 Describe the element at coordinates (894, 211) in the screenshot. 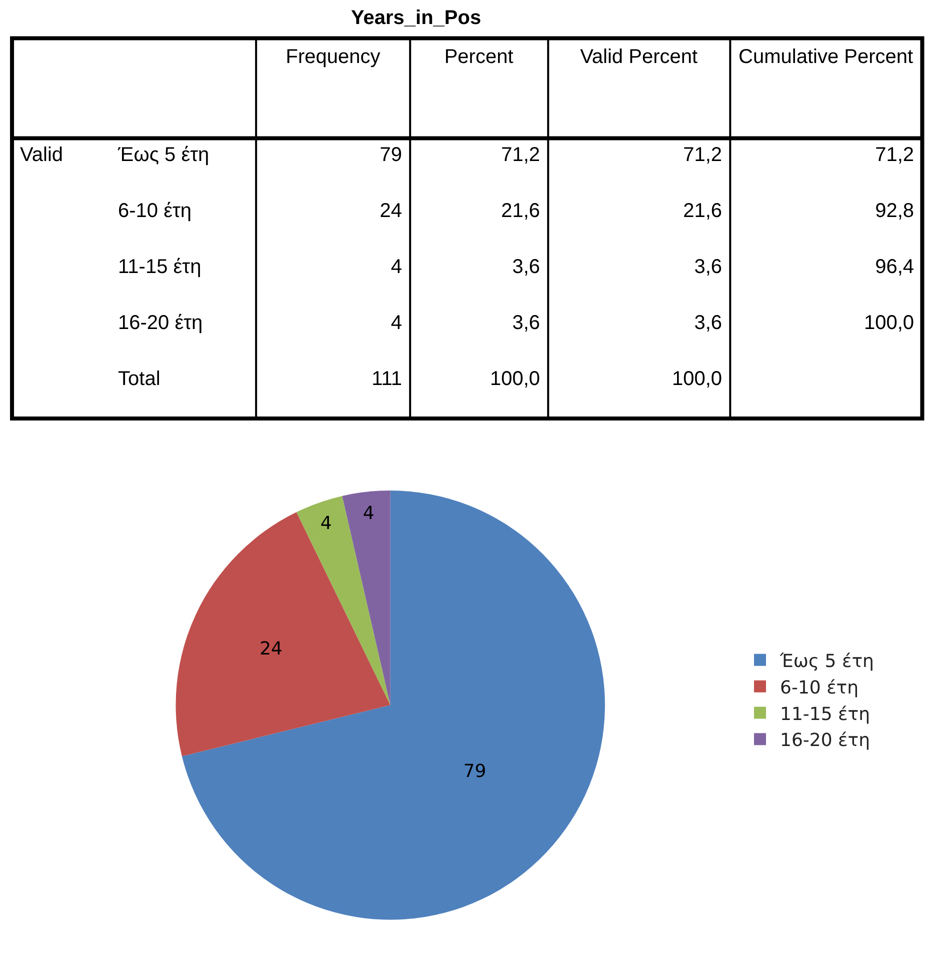

I see `text: 92,8` at that location.